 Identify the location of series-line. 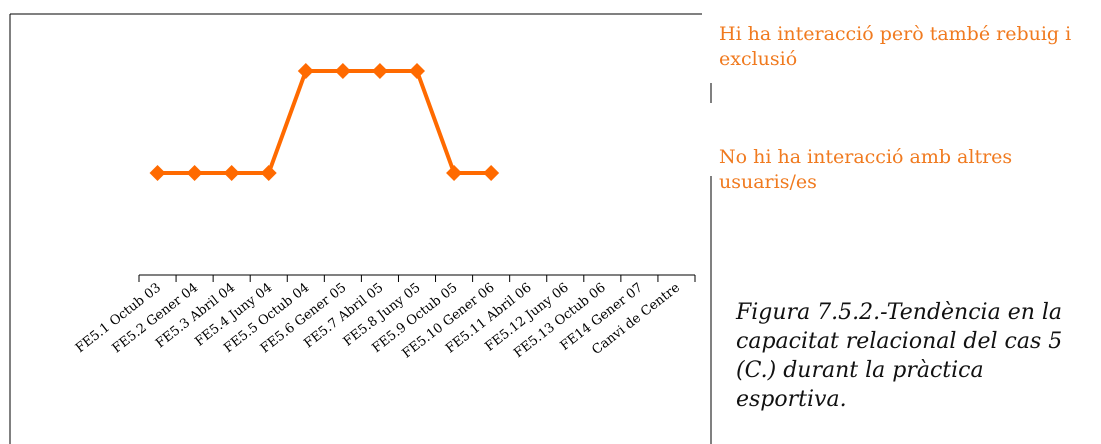
(324, 122).